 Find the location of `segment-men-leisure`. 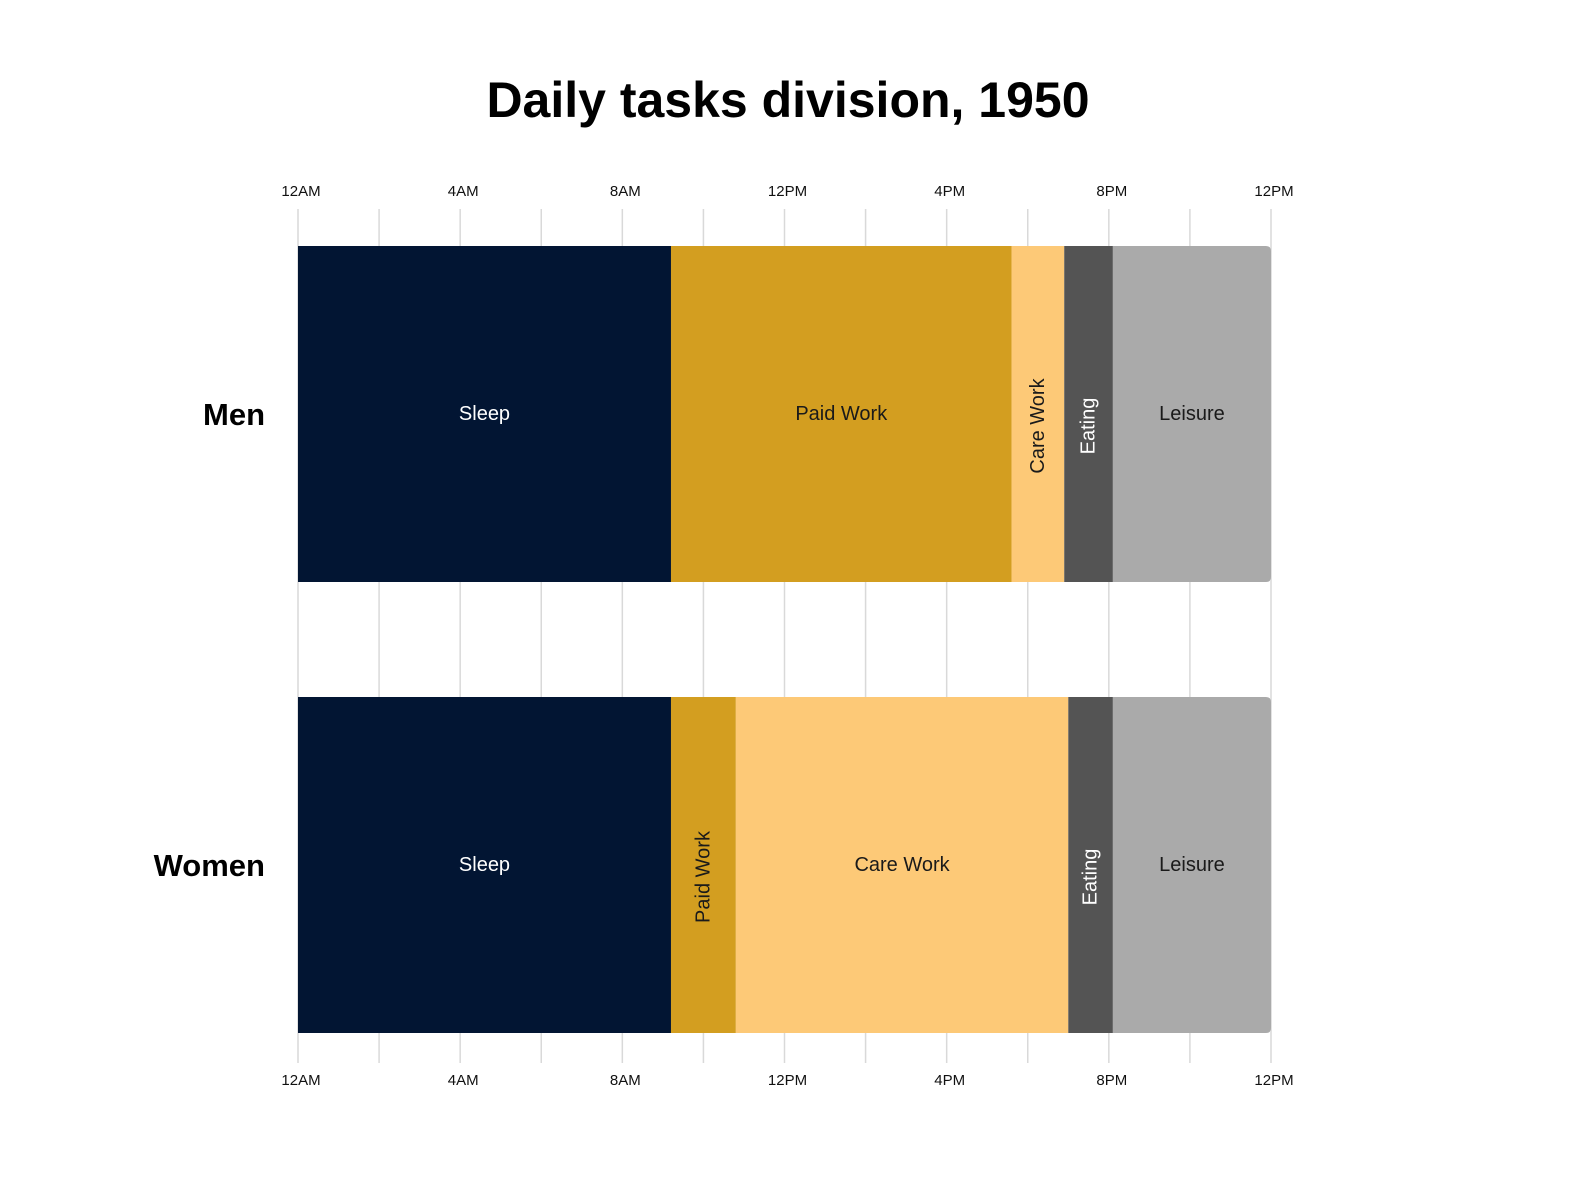

segment-men-leisure is located at coordinates (1191, 414).